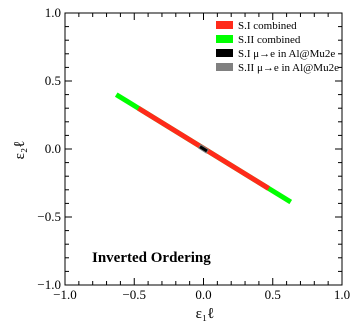 The height and width of the screenshot is (328, 360). Describe the element at coordinates (224, 53) in the screenshot. I see `legend-swatch-s-i-e-in-al-mu2e` at that location.